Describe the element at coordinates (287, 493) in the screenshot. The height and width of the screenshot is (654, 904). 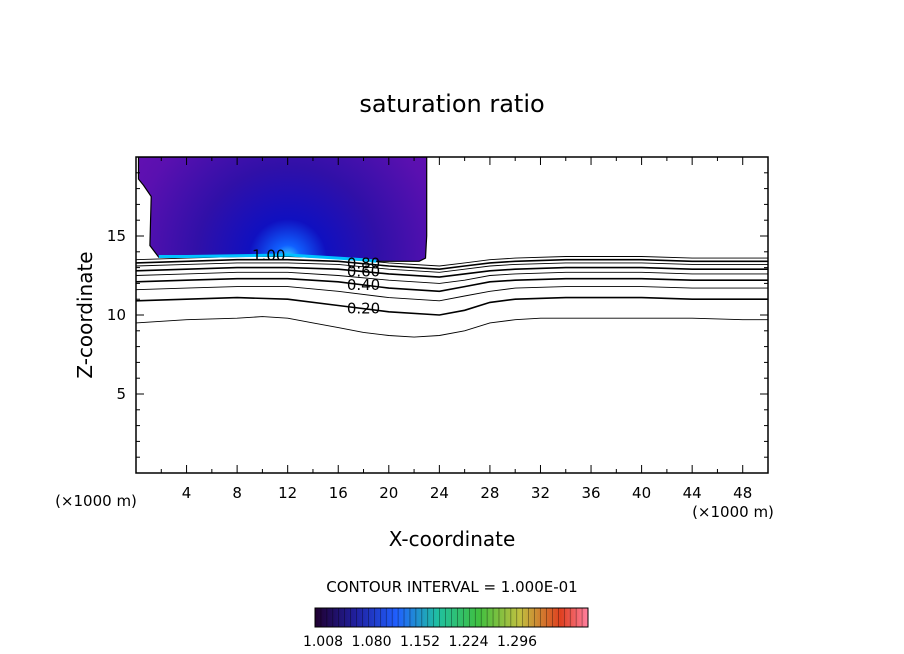
I see `x-tick-label: 12` at that location.